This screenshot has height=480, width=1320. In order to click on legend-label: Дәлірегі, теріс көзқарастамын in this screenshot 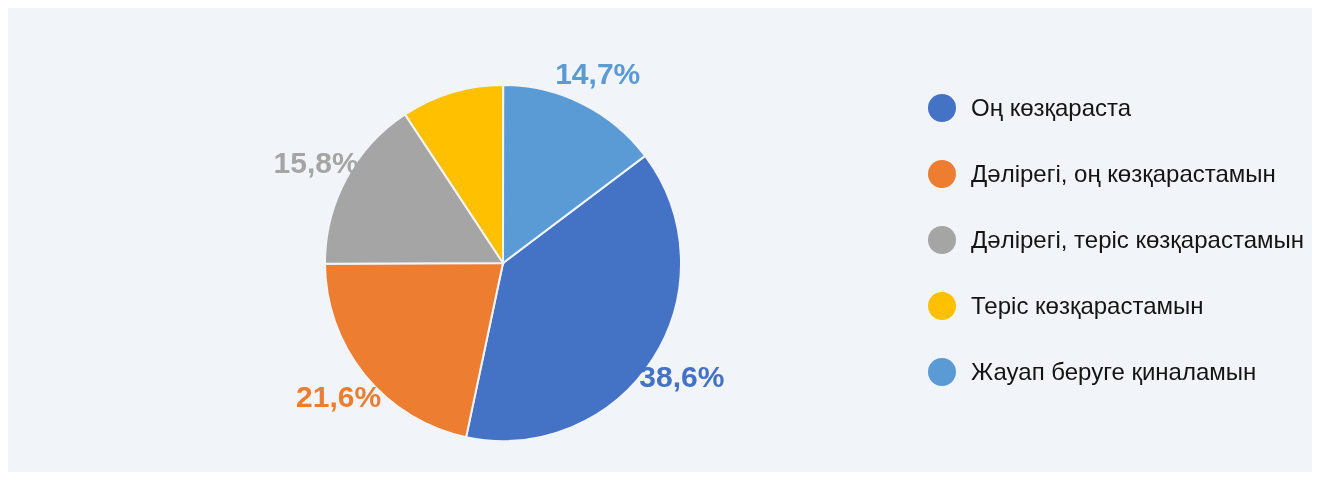, I will do `click(1137, 240)`.